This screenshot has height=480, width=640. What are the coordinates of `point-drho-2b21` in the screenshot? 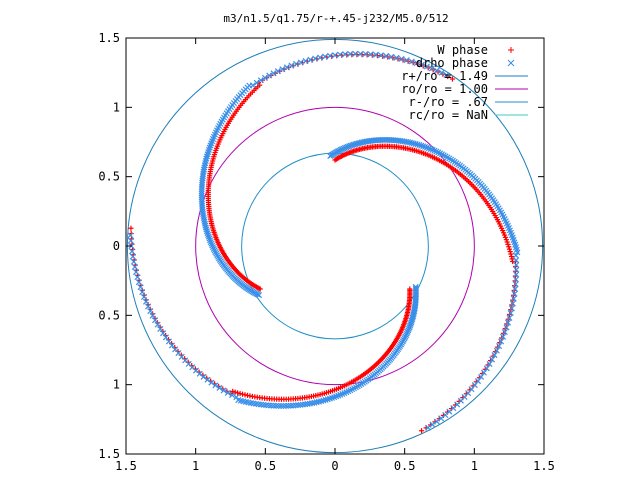 It's located at (494, 355).